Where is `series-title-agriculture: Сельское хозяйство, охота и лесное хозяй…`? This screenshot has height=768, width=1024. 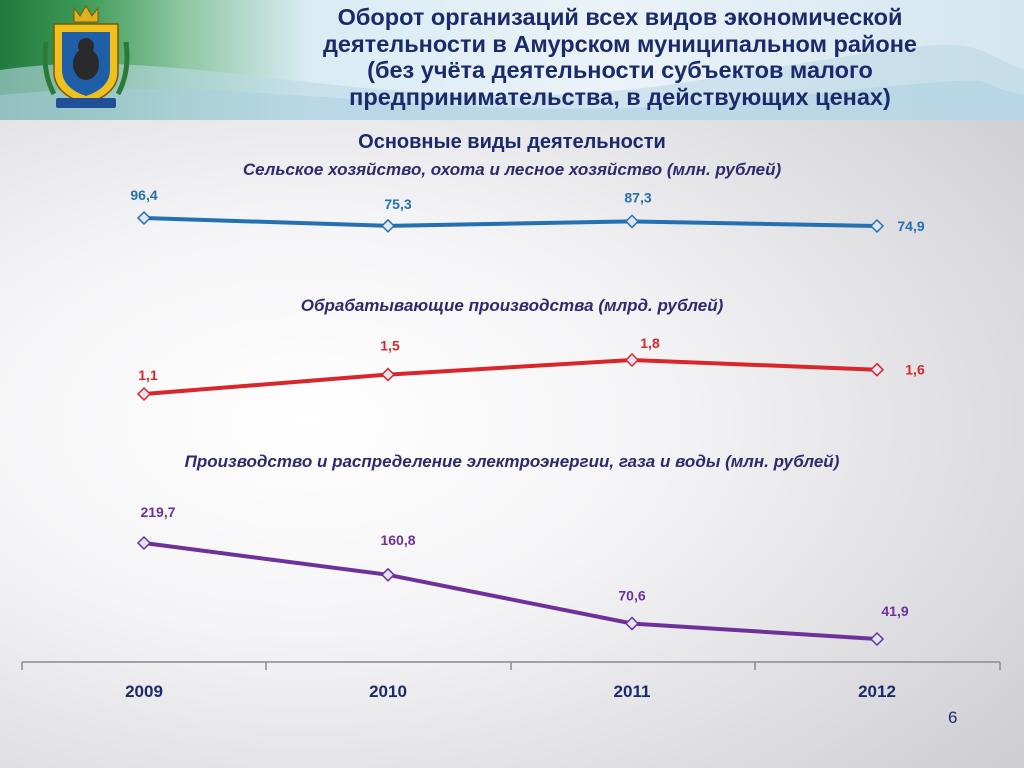
series-title-agriculture: Сельское хозяйство, охота и лесное хозяй… is located at coordinates (512, 169).